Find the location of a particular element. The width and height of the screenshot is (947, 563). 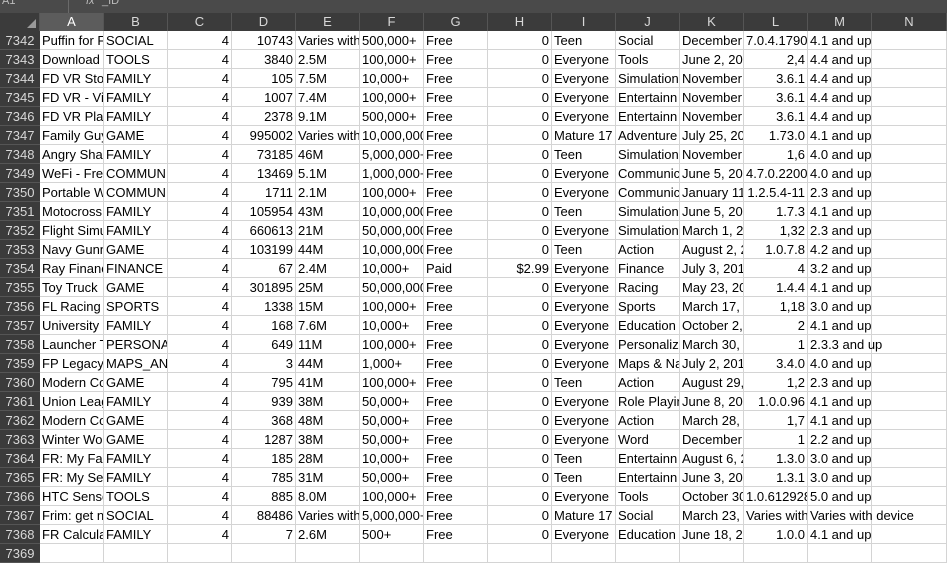

cell-b: TOOLS is located at coordinates (136, 496).